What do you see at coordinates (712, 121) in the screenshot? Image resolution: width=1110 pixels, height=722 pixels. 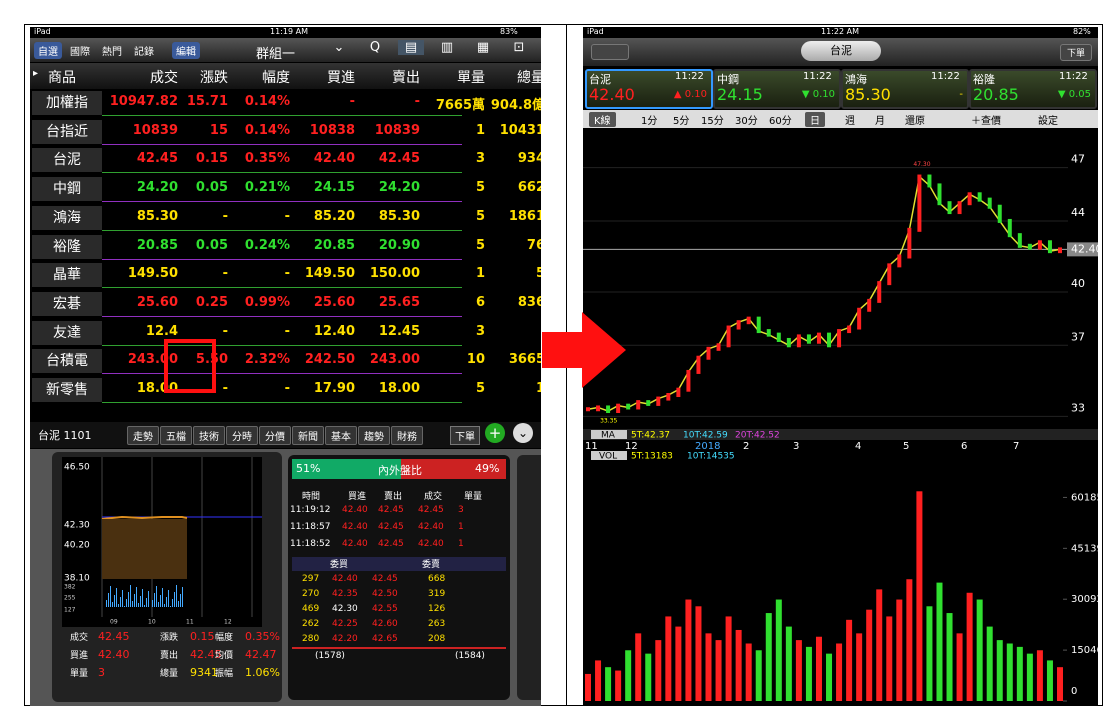 I see `tool-button: 15分` at bounding box center [712, 121].